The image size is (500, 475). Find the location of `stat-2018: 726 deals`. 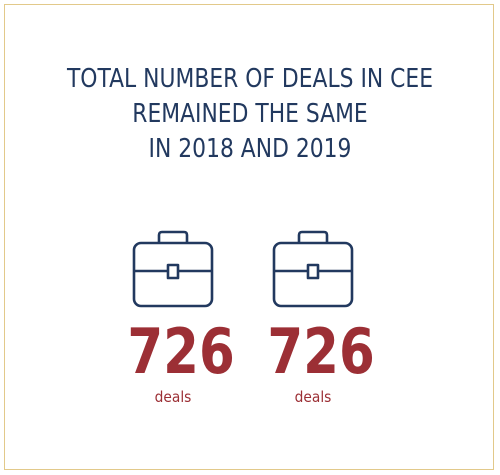

stat-2018: 726 deals is located at coordinates (176, 316).